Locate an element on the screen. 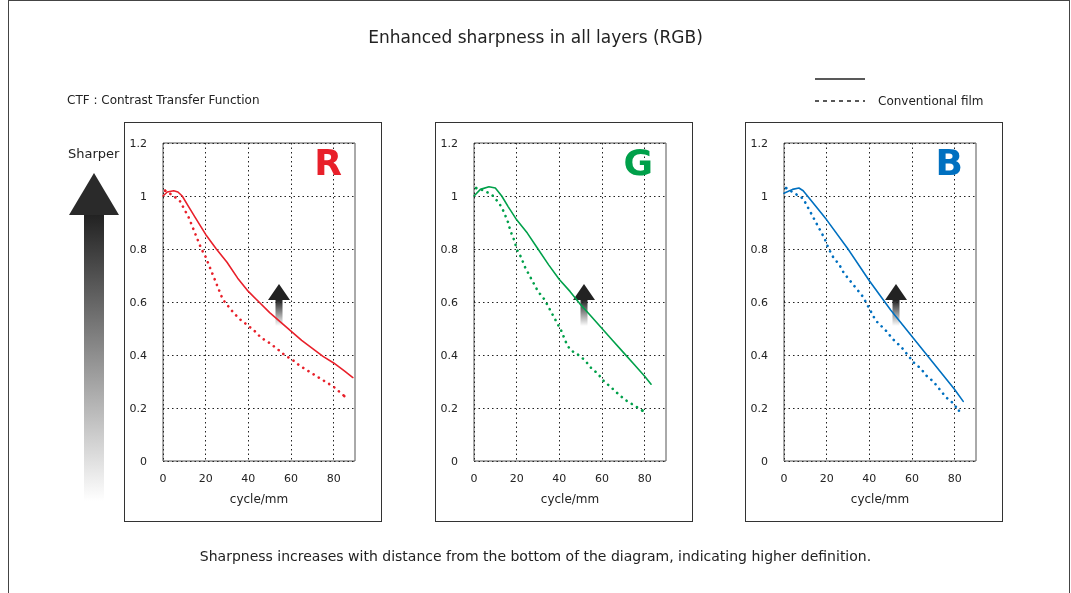 This screenshot has height=593, width=1071. chart-title: R is located at coordinates (328, 162).